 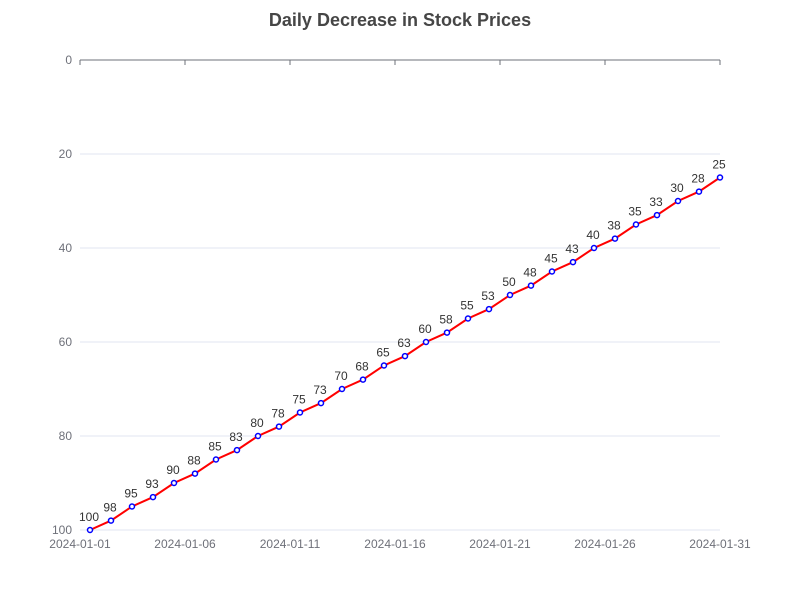 What do you see at coordinates (299, 400) in the screenshot?
I see `data-label: 75` at bounding box center [299, 400].